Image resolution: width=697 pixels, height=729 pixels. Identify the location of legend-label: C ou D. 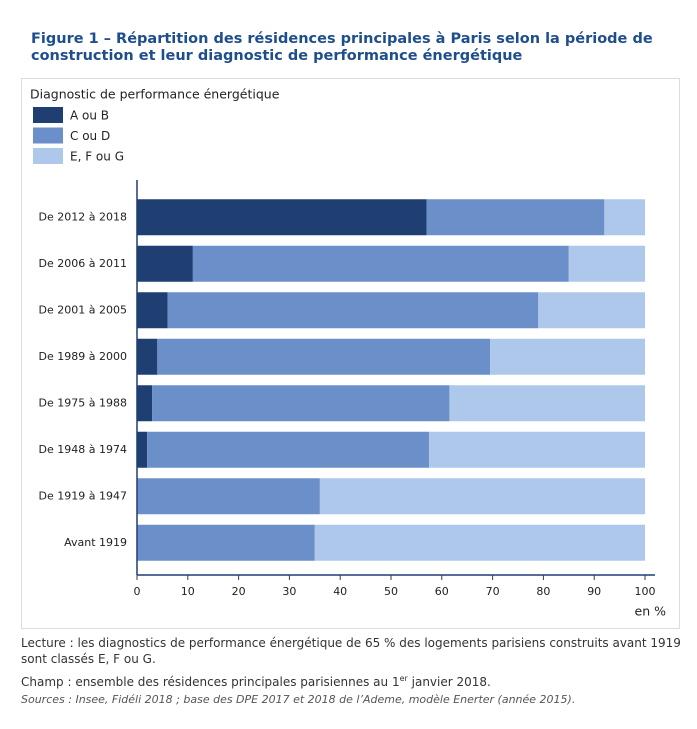
(90, 136).